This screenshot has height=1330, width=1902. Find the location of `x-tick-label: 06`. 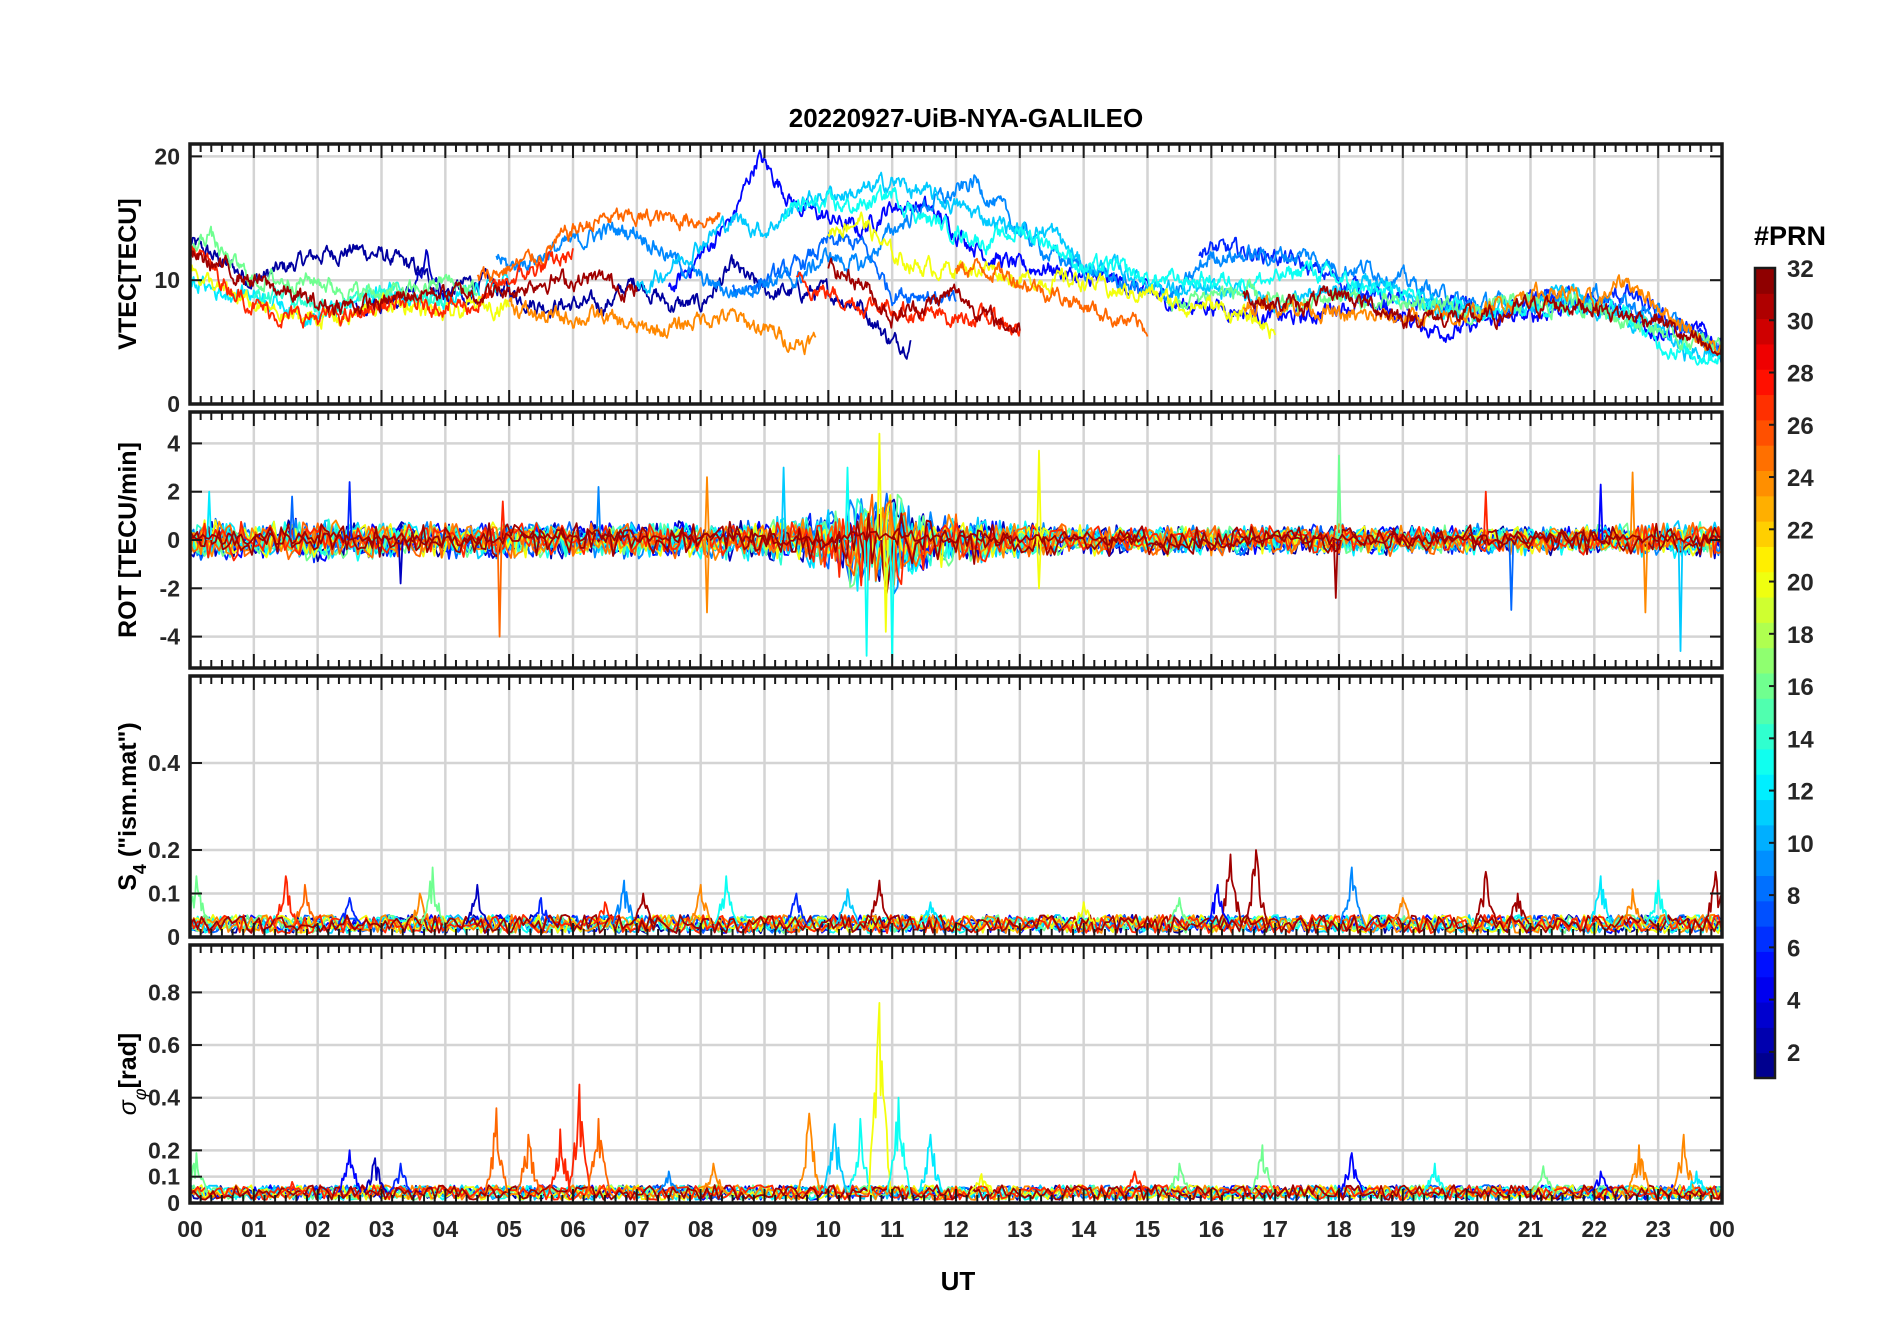

x-tick-label: 06 is located at coordinates (573, 1229).